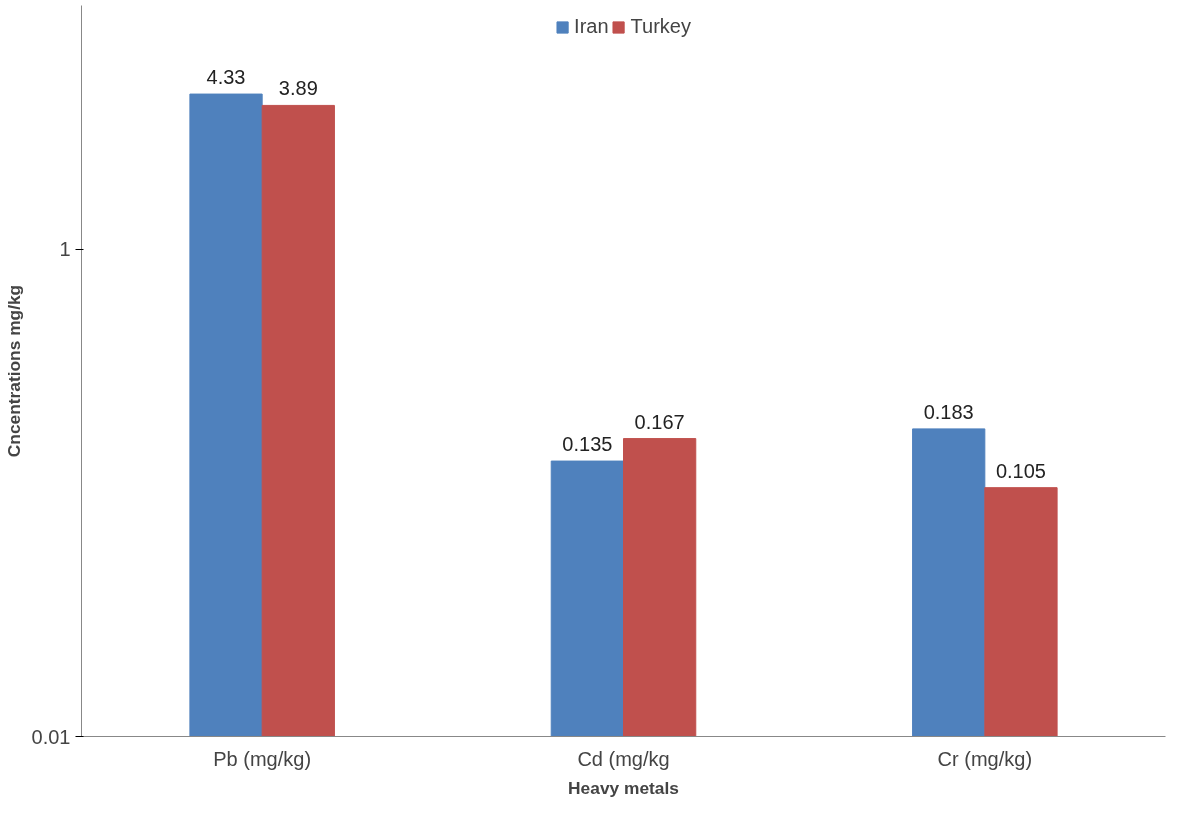 This screenshot has width=1186, height=813. I want to click on x-axis-title: Heavy metals, so click(623, 787).